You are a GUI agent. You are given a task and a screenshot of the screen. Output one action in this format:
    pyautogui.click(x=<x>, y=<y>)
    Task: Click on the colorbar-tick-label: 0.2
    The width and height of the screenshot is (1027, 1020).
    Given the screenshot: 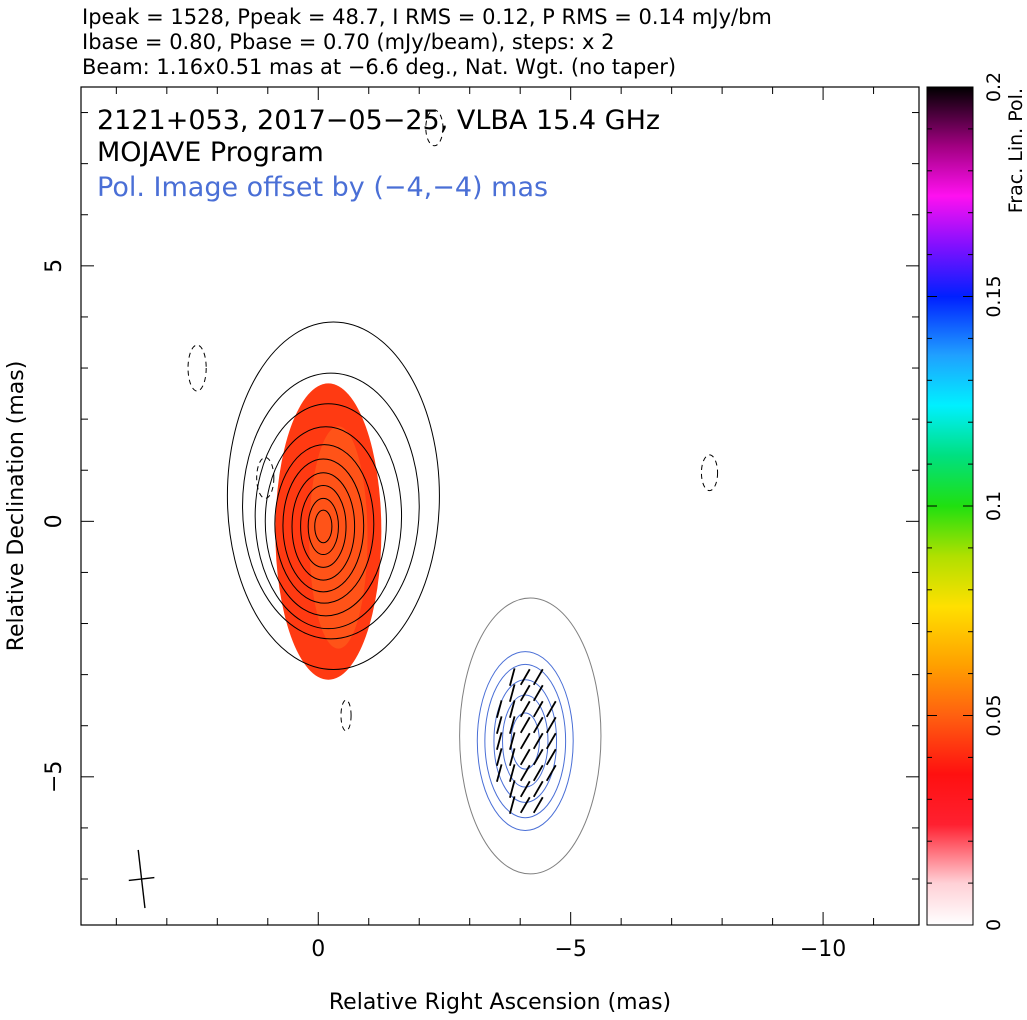 What is the action you would take?
    pyautogui.click(x=994, y=87)
    